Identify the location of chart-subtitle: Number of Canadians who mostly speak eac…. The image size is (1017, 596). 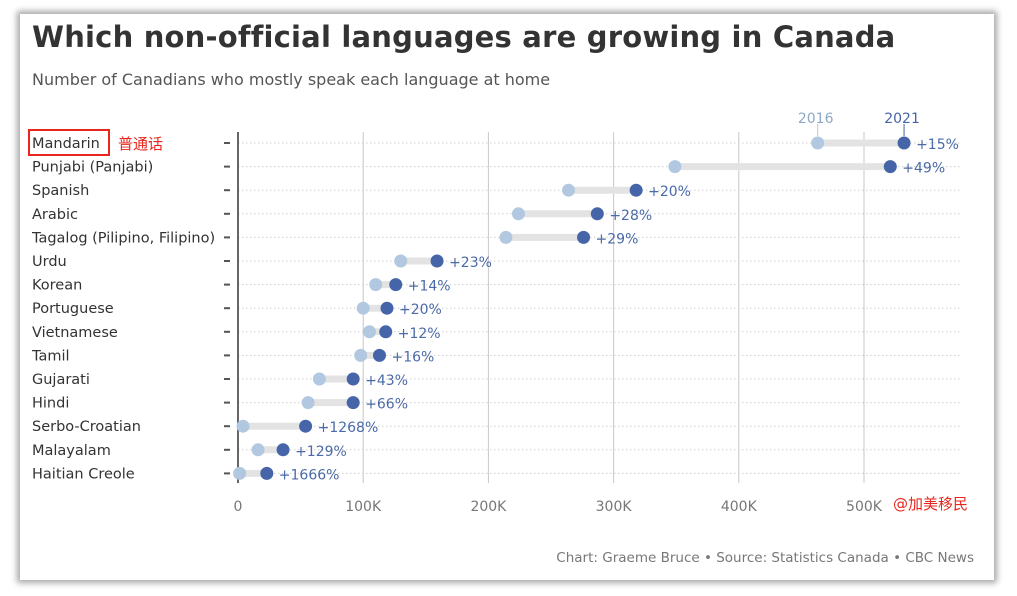
(291, 79).